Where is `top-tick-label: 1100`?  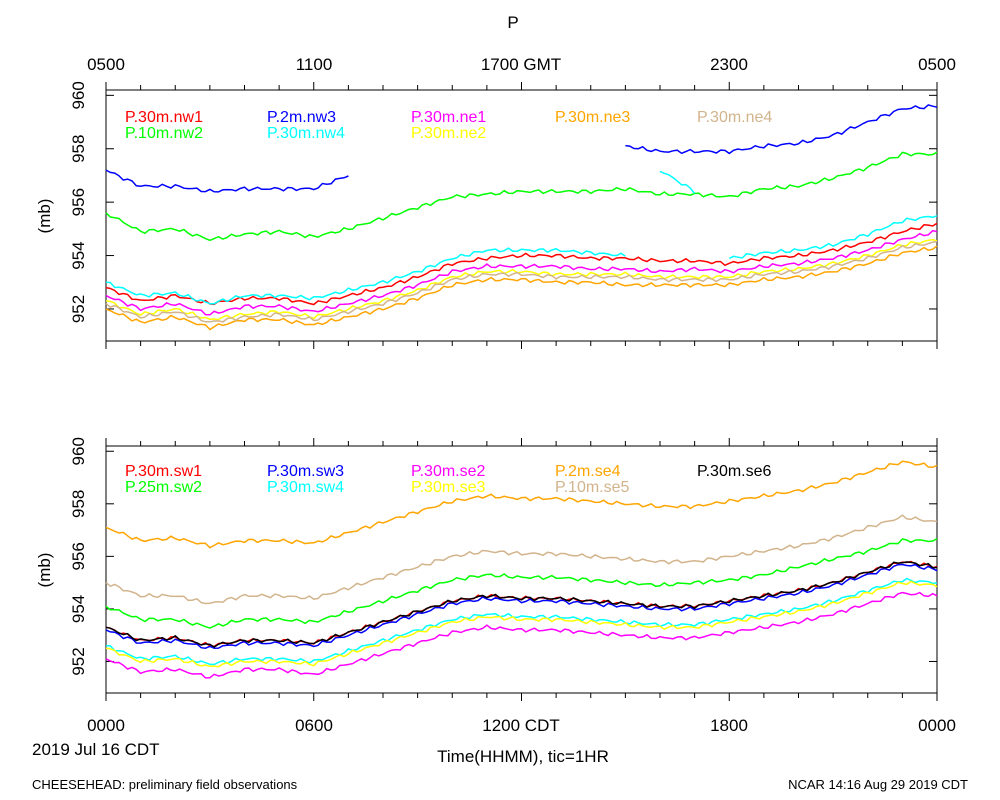
top-tick-label: 1100 is located at coordinates (314, 64).